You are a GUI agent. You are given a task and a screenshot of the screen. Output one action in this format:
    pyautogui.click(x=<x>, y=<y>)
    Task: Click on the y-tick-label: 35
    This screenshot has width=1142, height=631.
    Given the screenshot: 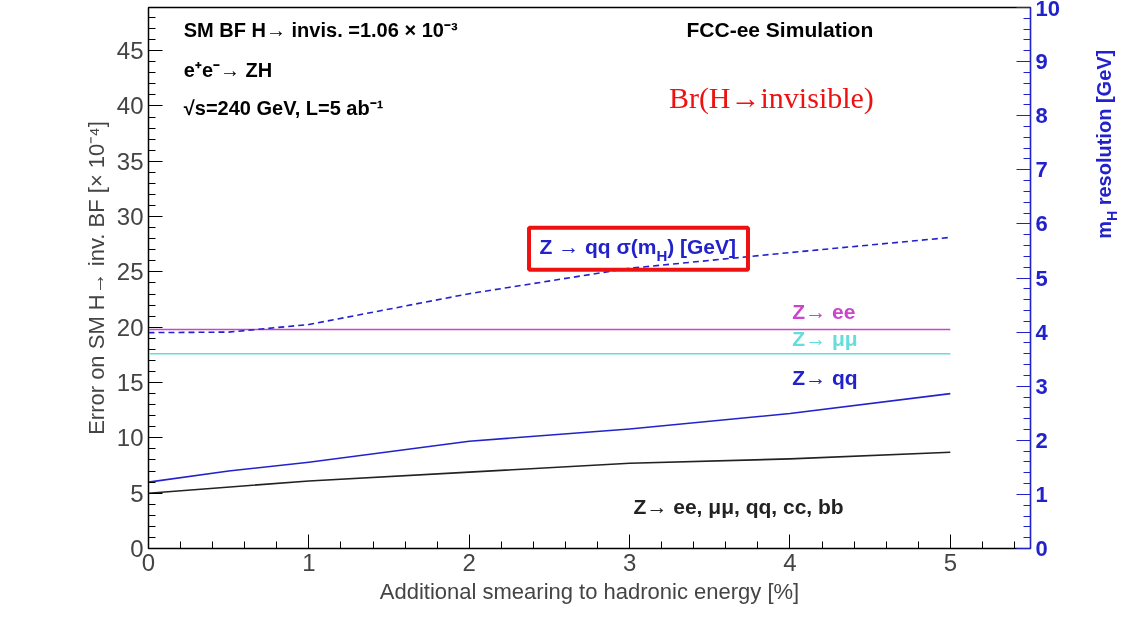 What is the action you would take?
    pyautogui.click(x=130, y=161)
    